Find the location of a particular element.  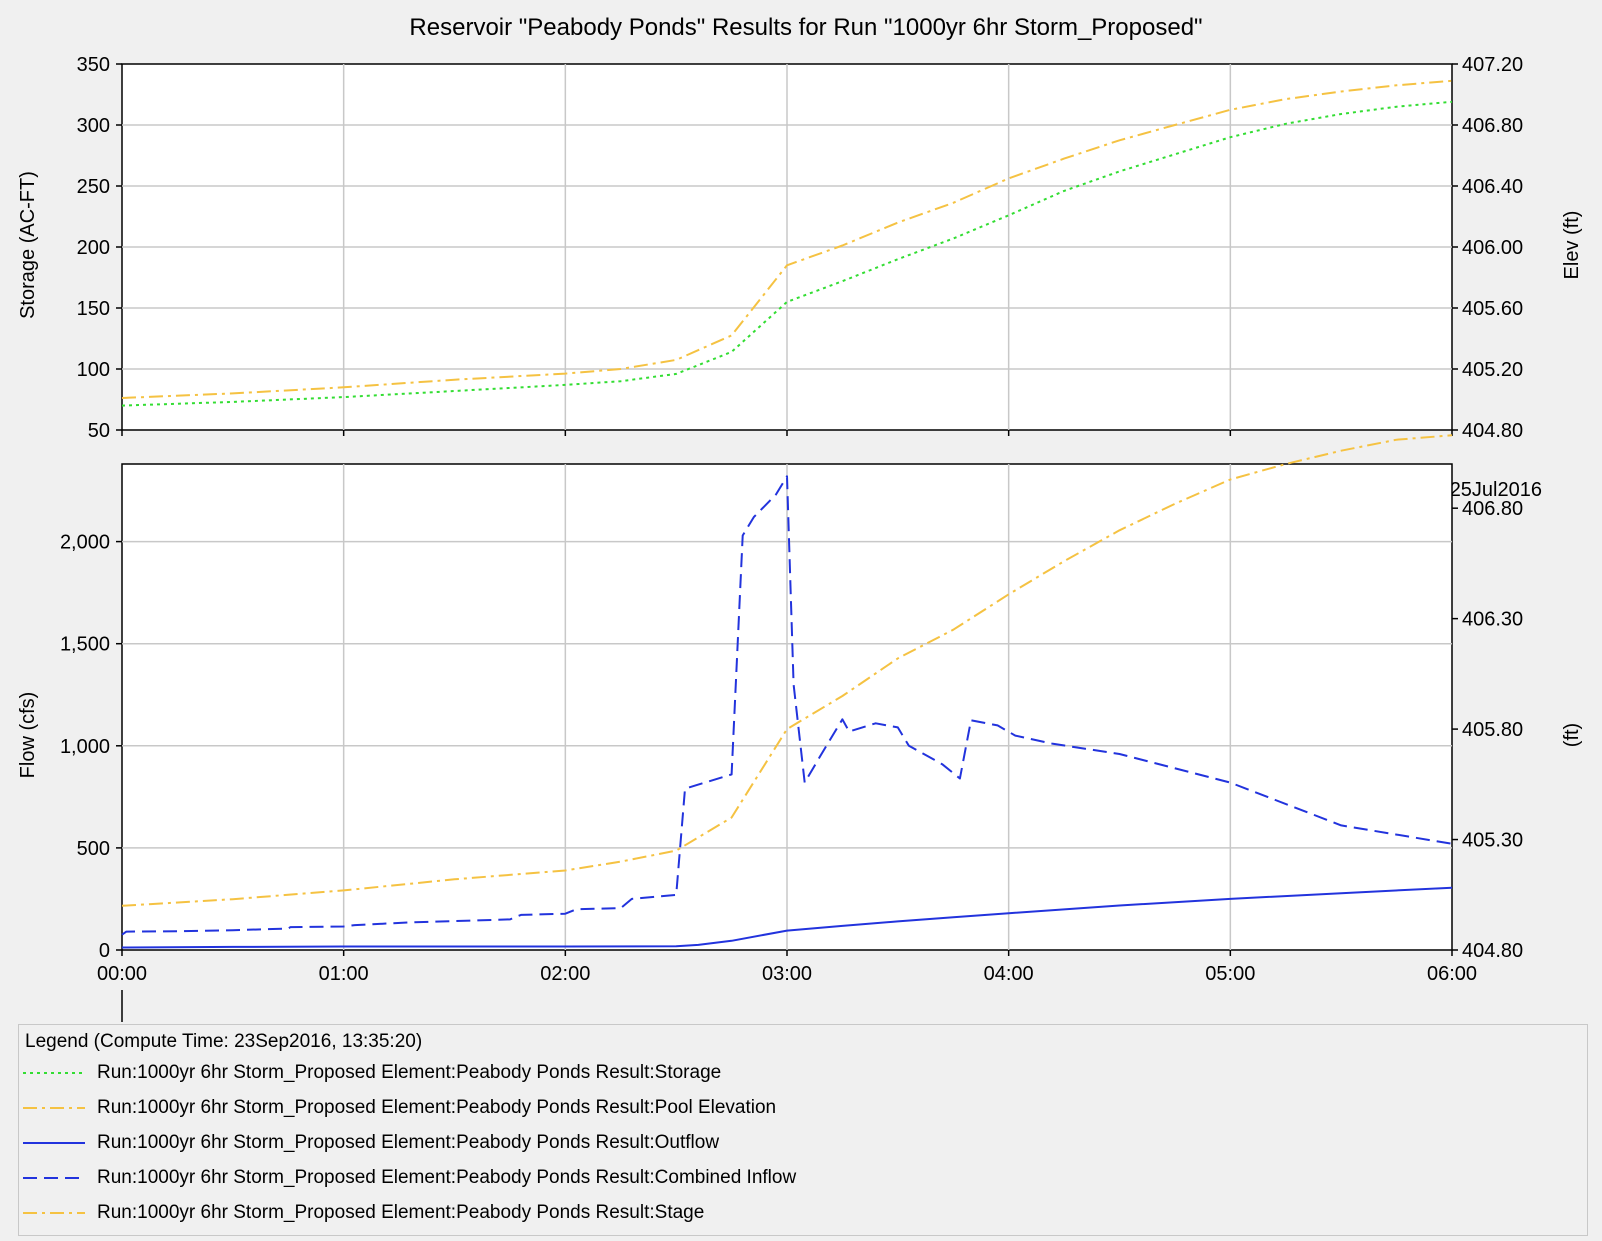

y-tick-label: 0 is located at coordinates (104, 951).